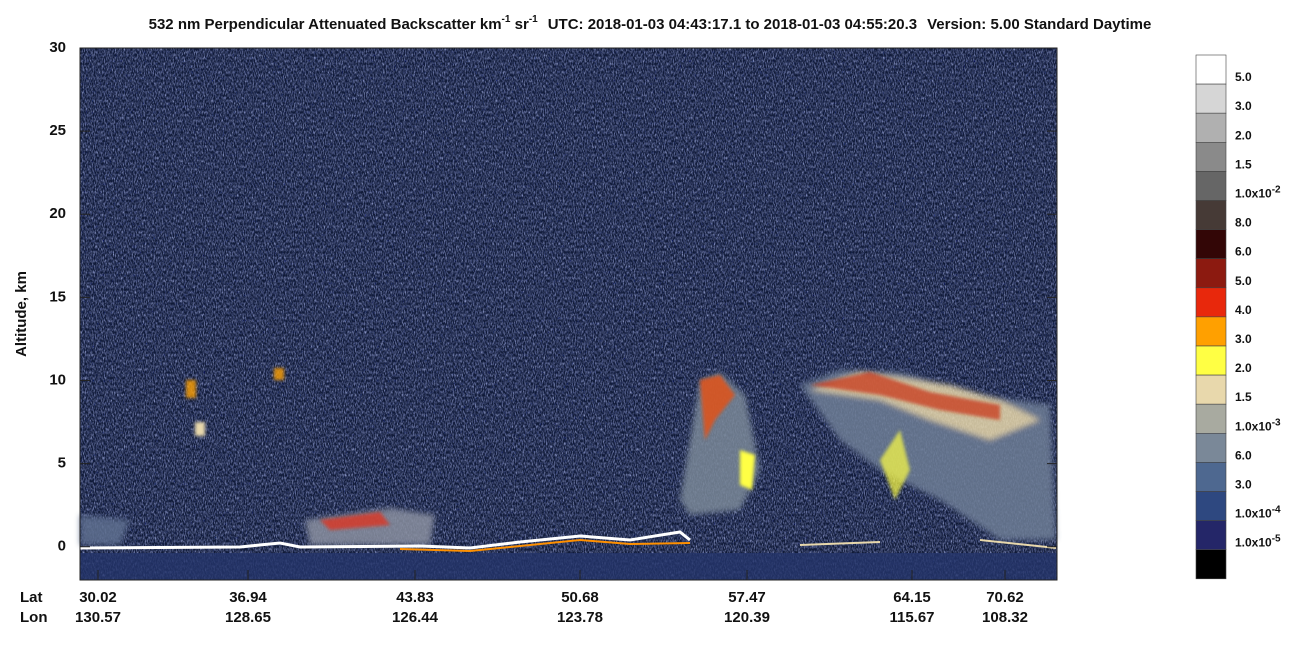  I want to click on y-tick-label: 20, so click(57, 213).